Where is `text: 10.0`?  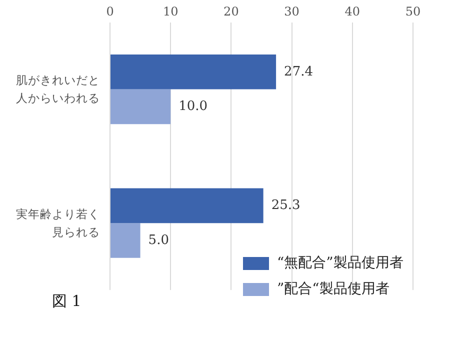
text: 10.0 is located at coordinates (193, 106).